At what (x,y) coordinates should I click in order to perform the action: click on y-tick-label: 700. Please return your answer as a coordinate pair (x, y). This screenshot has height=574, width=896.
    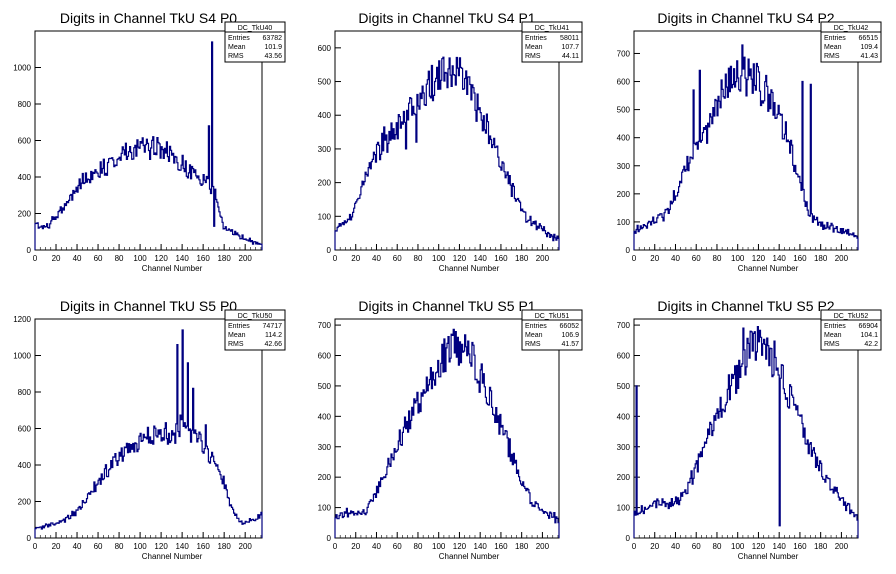
    Looking at the image, I should click on (325, 325).